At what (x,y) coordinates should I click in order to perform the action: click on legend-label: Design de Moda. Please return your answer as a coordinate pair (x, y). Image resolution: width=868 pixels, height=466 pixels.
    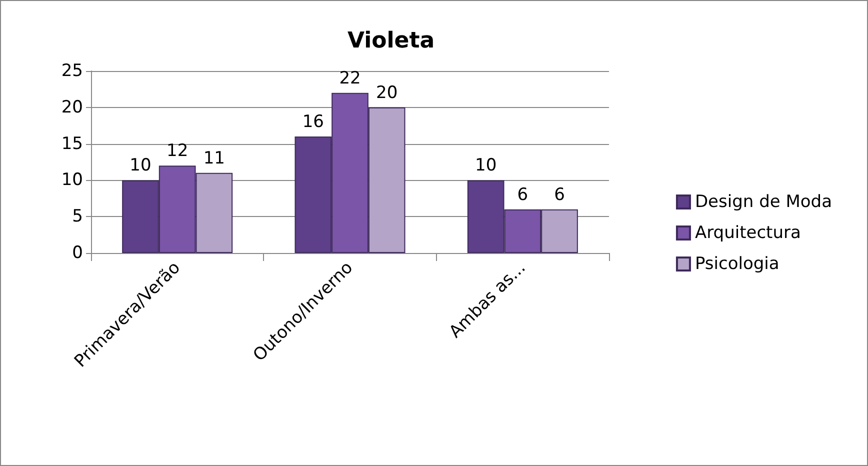
    Looking at the image, I should click on (763, 202).